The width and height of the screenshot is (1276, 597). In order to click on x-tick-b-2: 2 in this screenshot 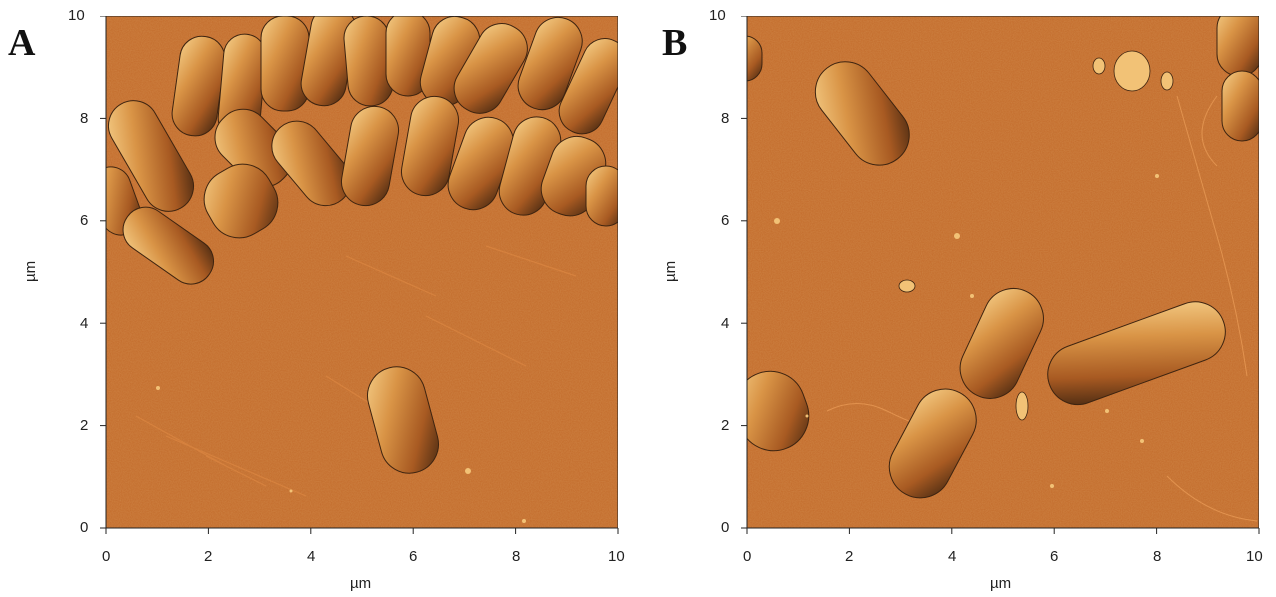, I will do `click(849, 556)`.